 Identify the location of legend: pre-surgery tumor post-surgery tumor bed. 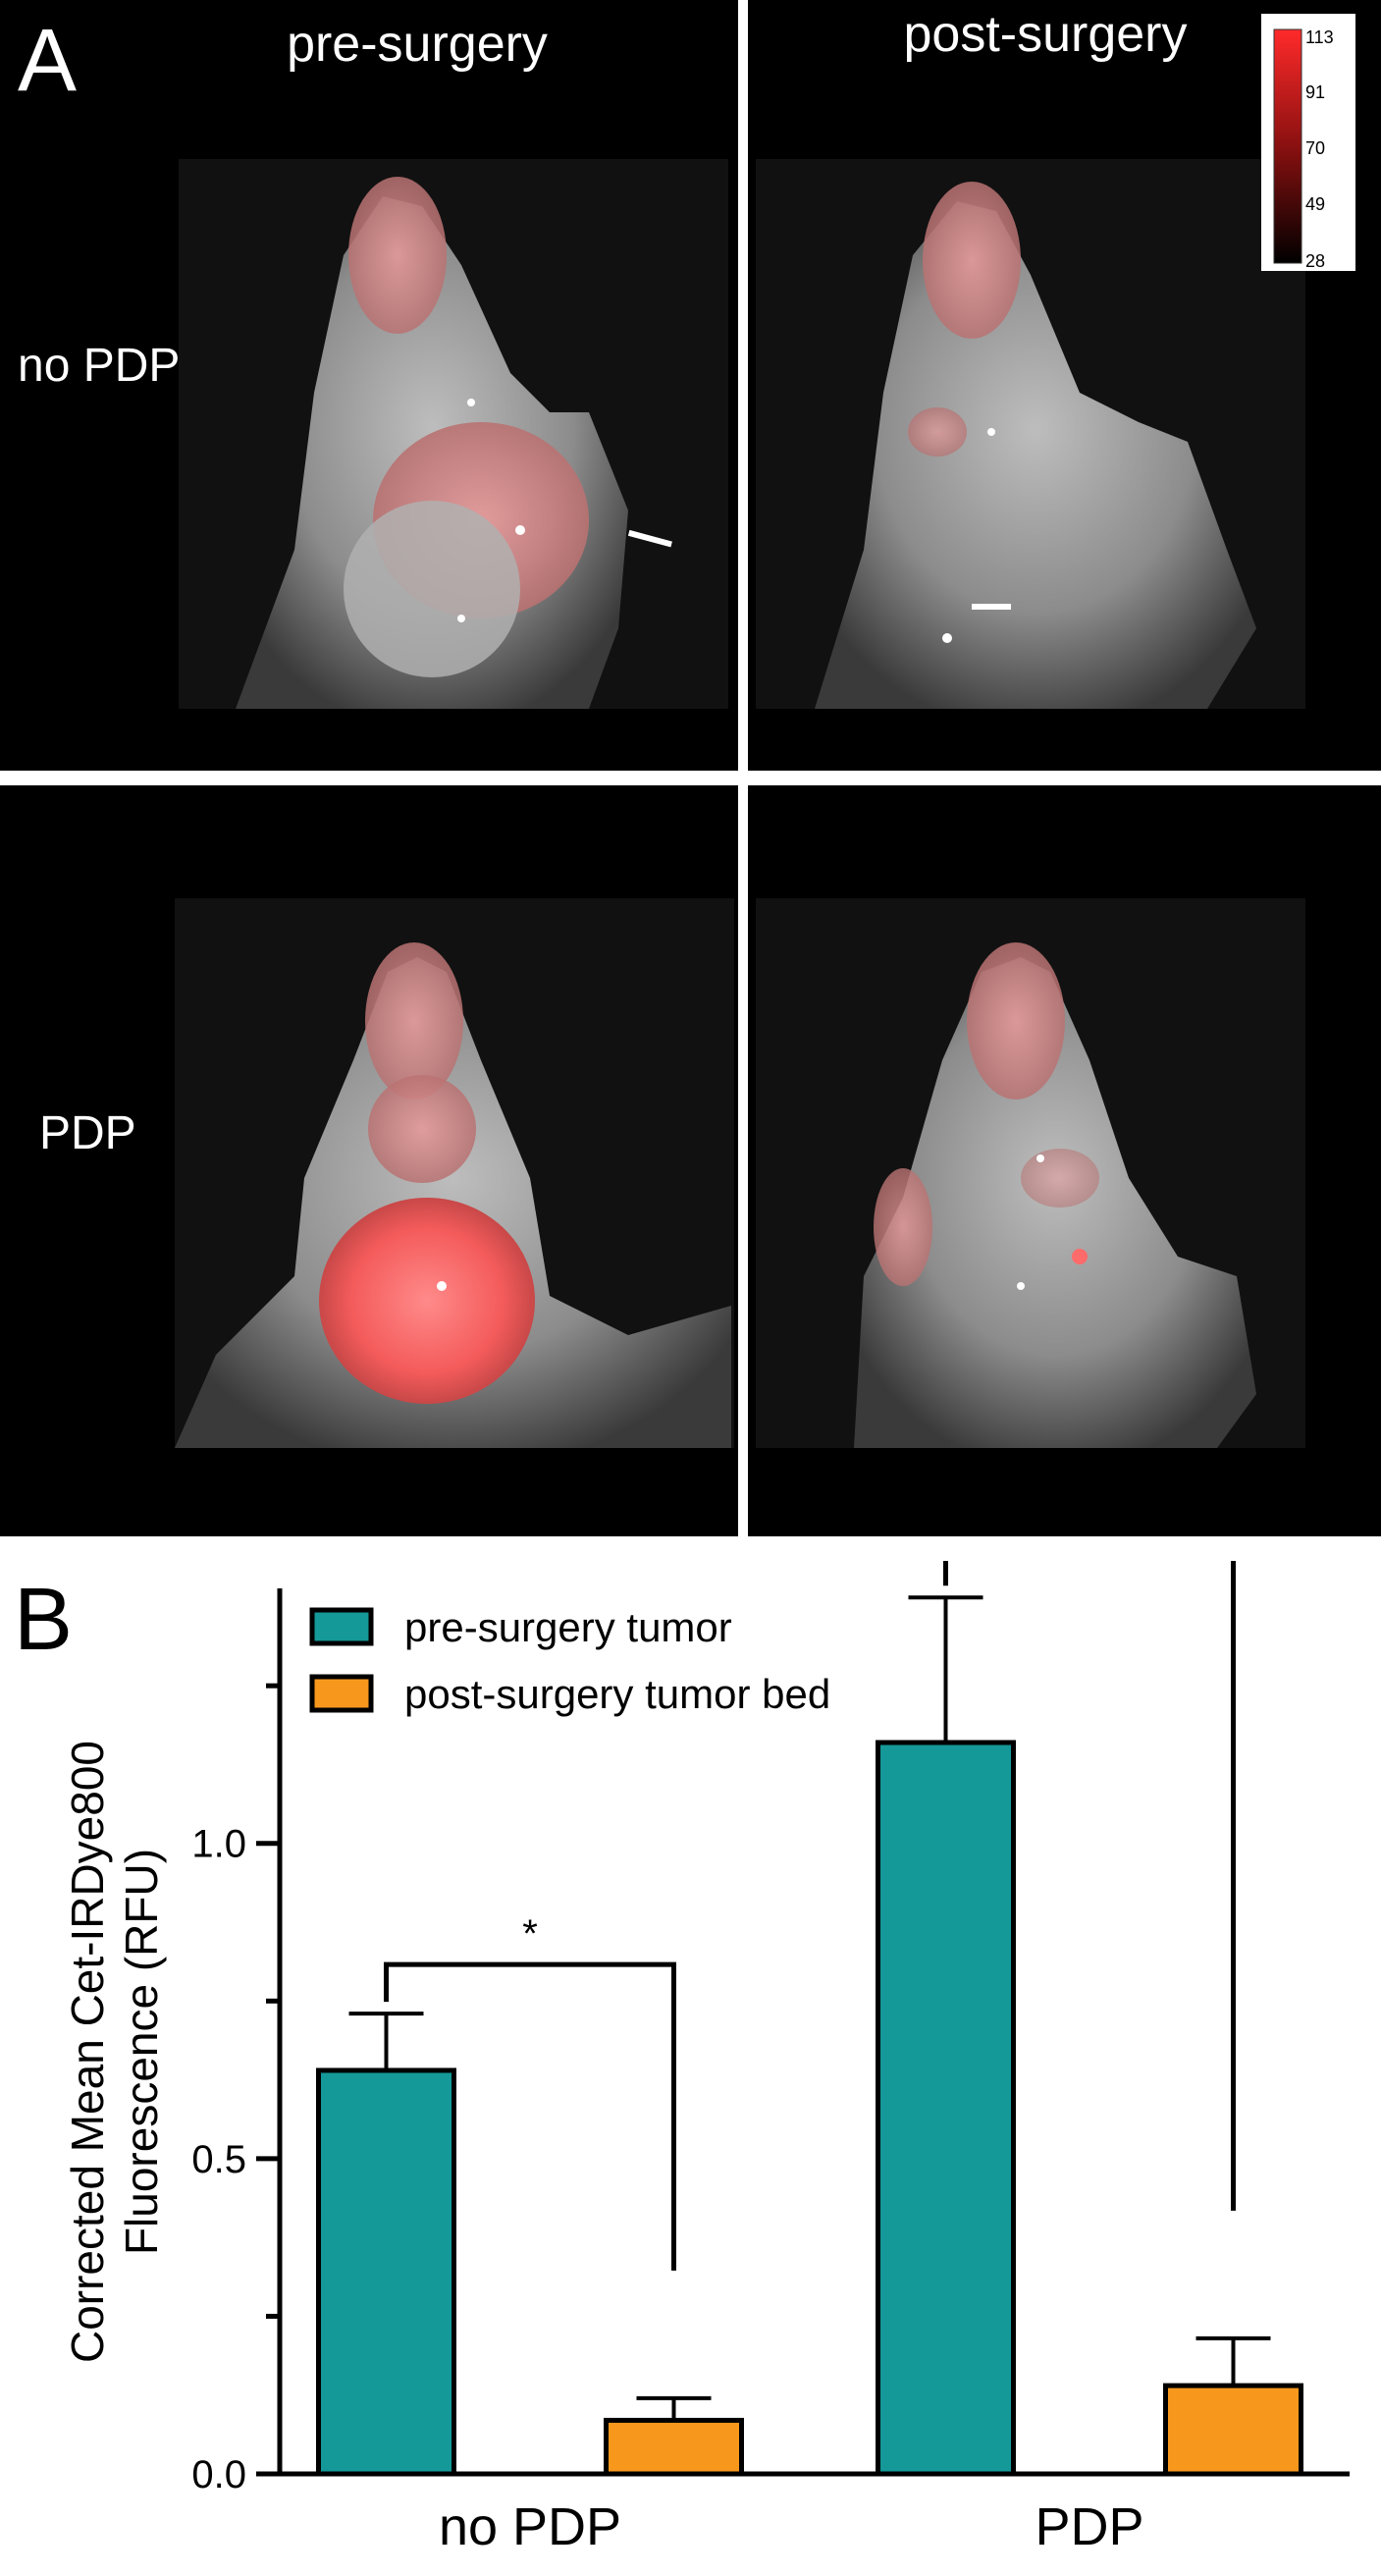
(570, 1660).